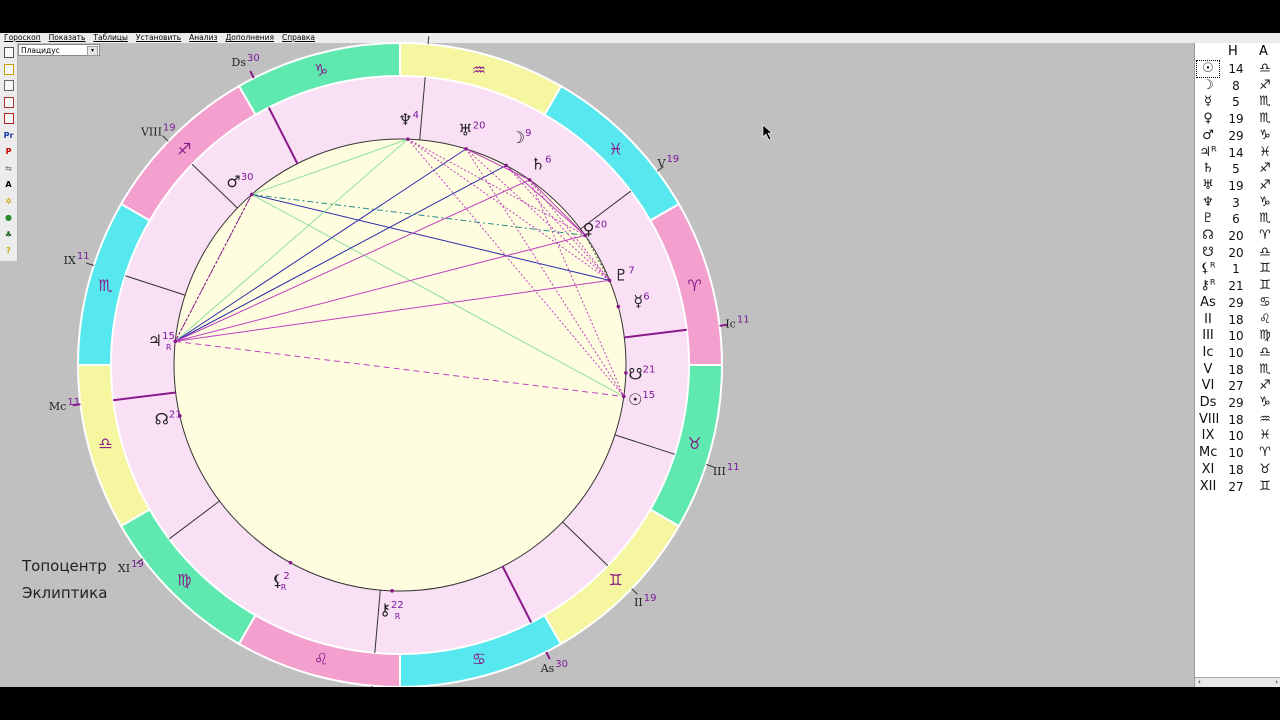 The height and width of the screenshot is (720, 1280). I want to click on sun-settings-icon: ✲, so click(8, 201).